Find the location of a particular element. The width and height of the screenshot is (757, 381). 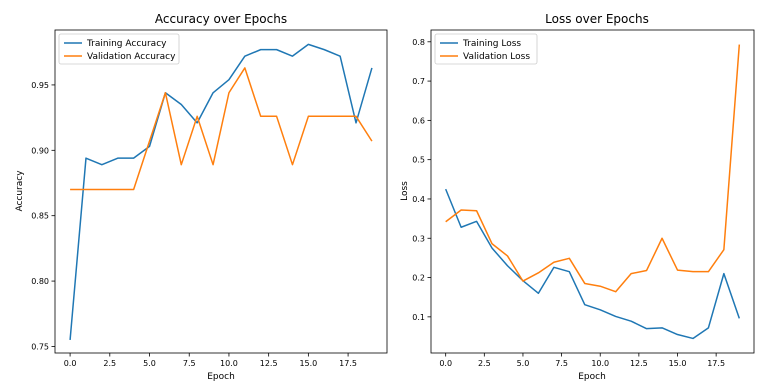

y-tick-label: 0.90 is located at coordinates (40, 150).